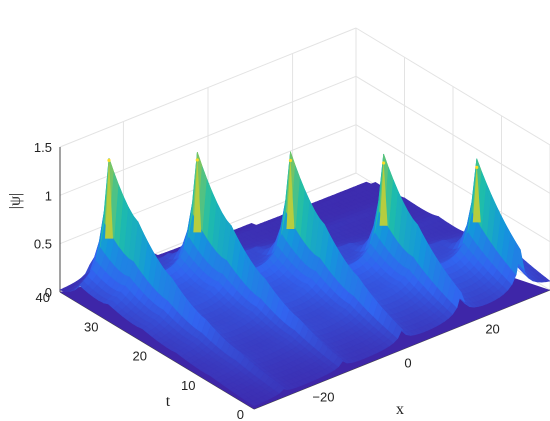 Image resolution: width=550 pixels, height=421 pixels. I want to click on surface-patch, so click(545, 280).